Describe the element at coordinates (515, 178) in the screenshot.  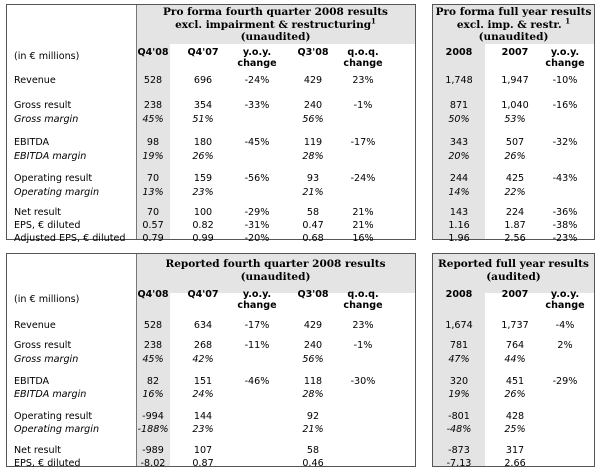
I see `table-cell: 425` at that location.